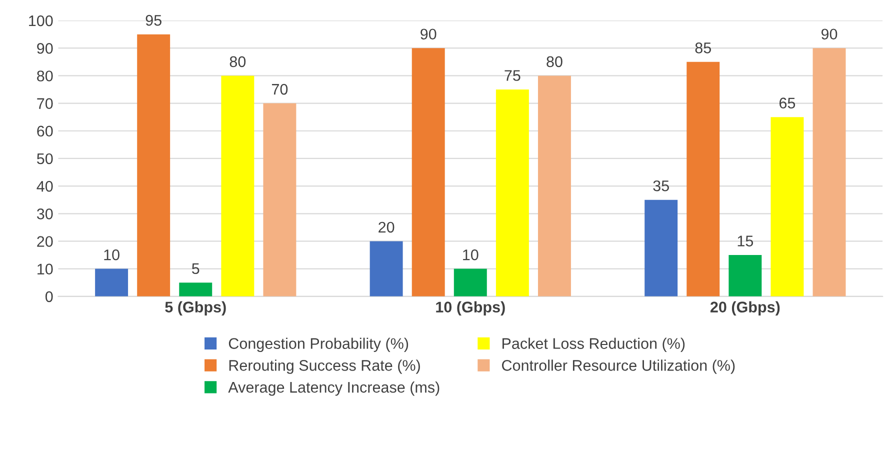 This screenshot has height=456, width=896. I want to click on legend-label: Controller Resource Utilization (%), so click(618, 367).